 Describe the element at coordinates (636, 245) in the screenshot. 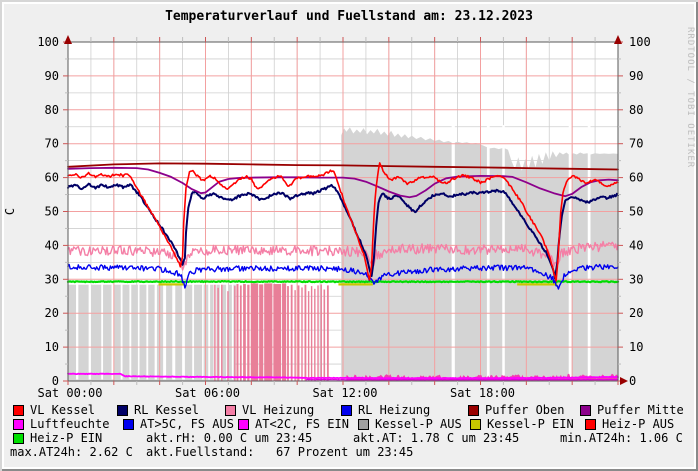

I see `y-tick-label-right: 40` at that location.